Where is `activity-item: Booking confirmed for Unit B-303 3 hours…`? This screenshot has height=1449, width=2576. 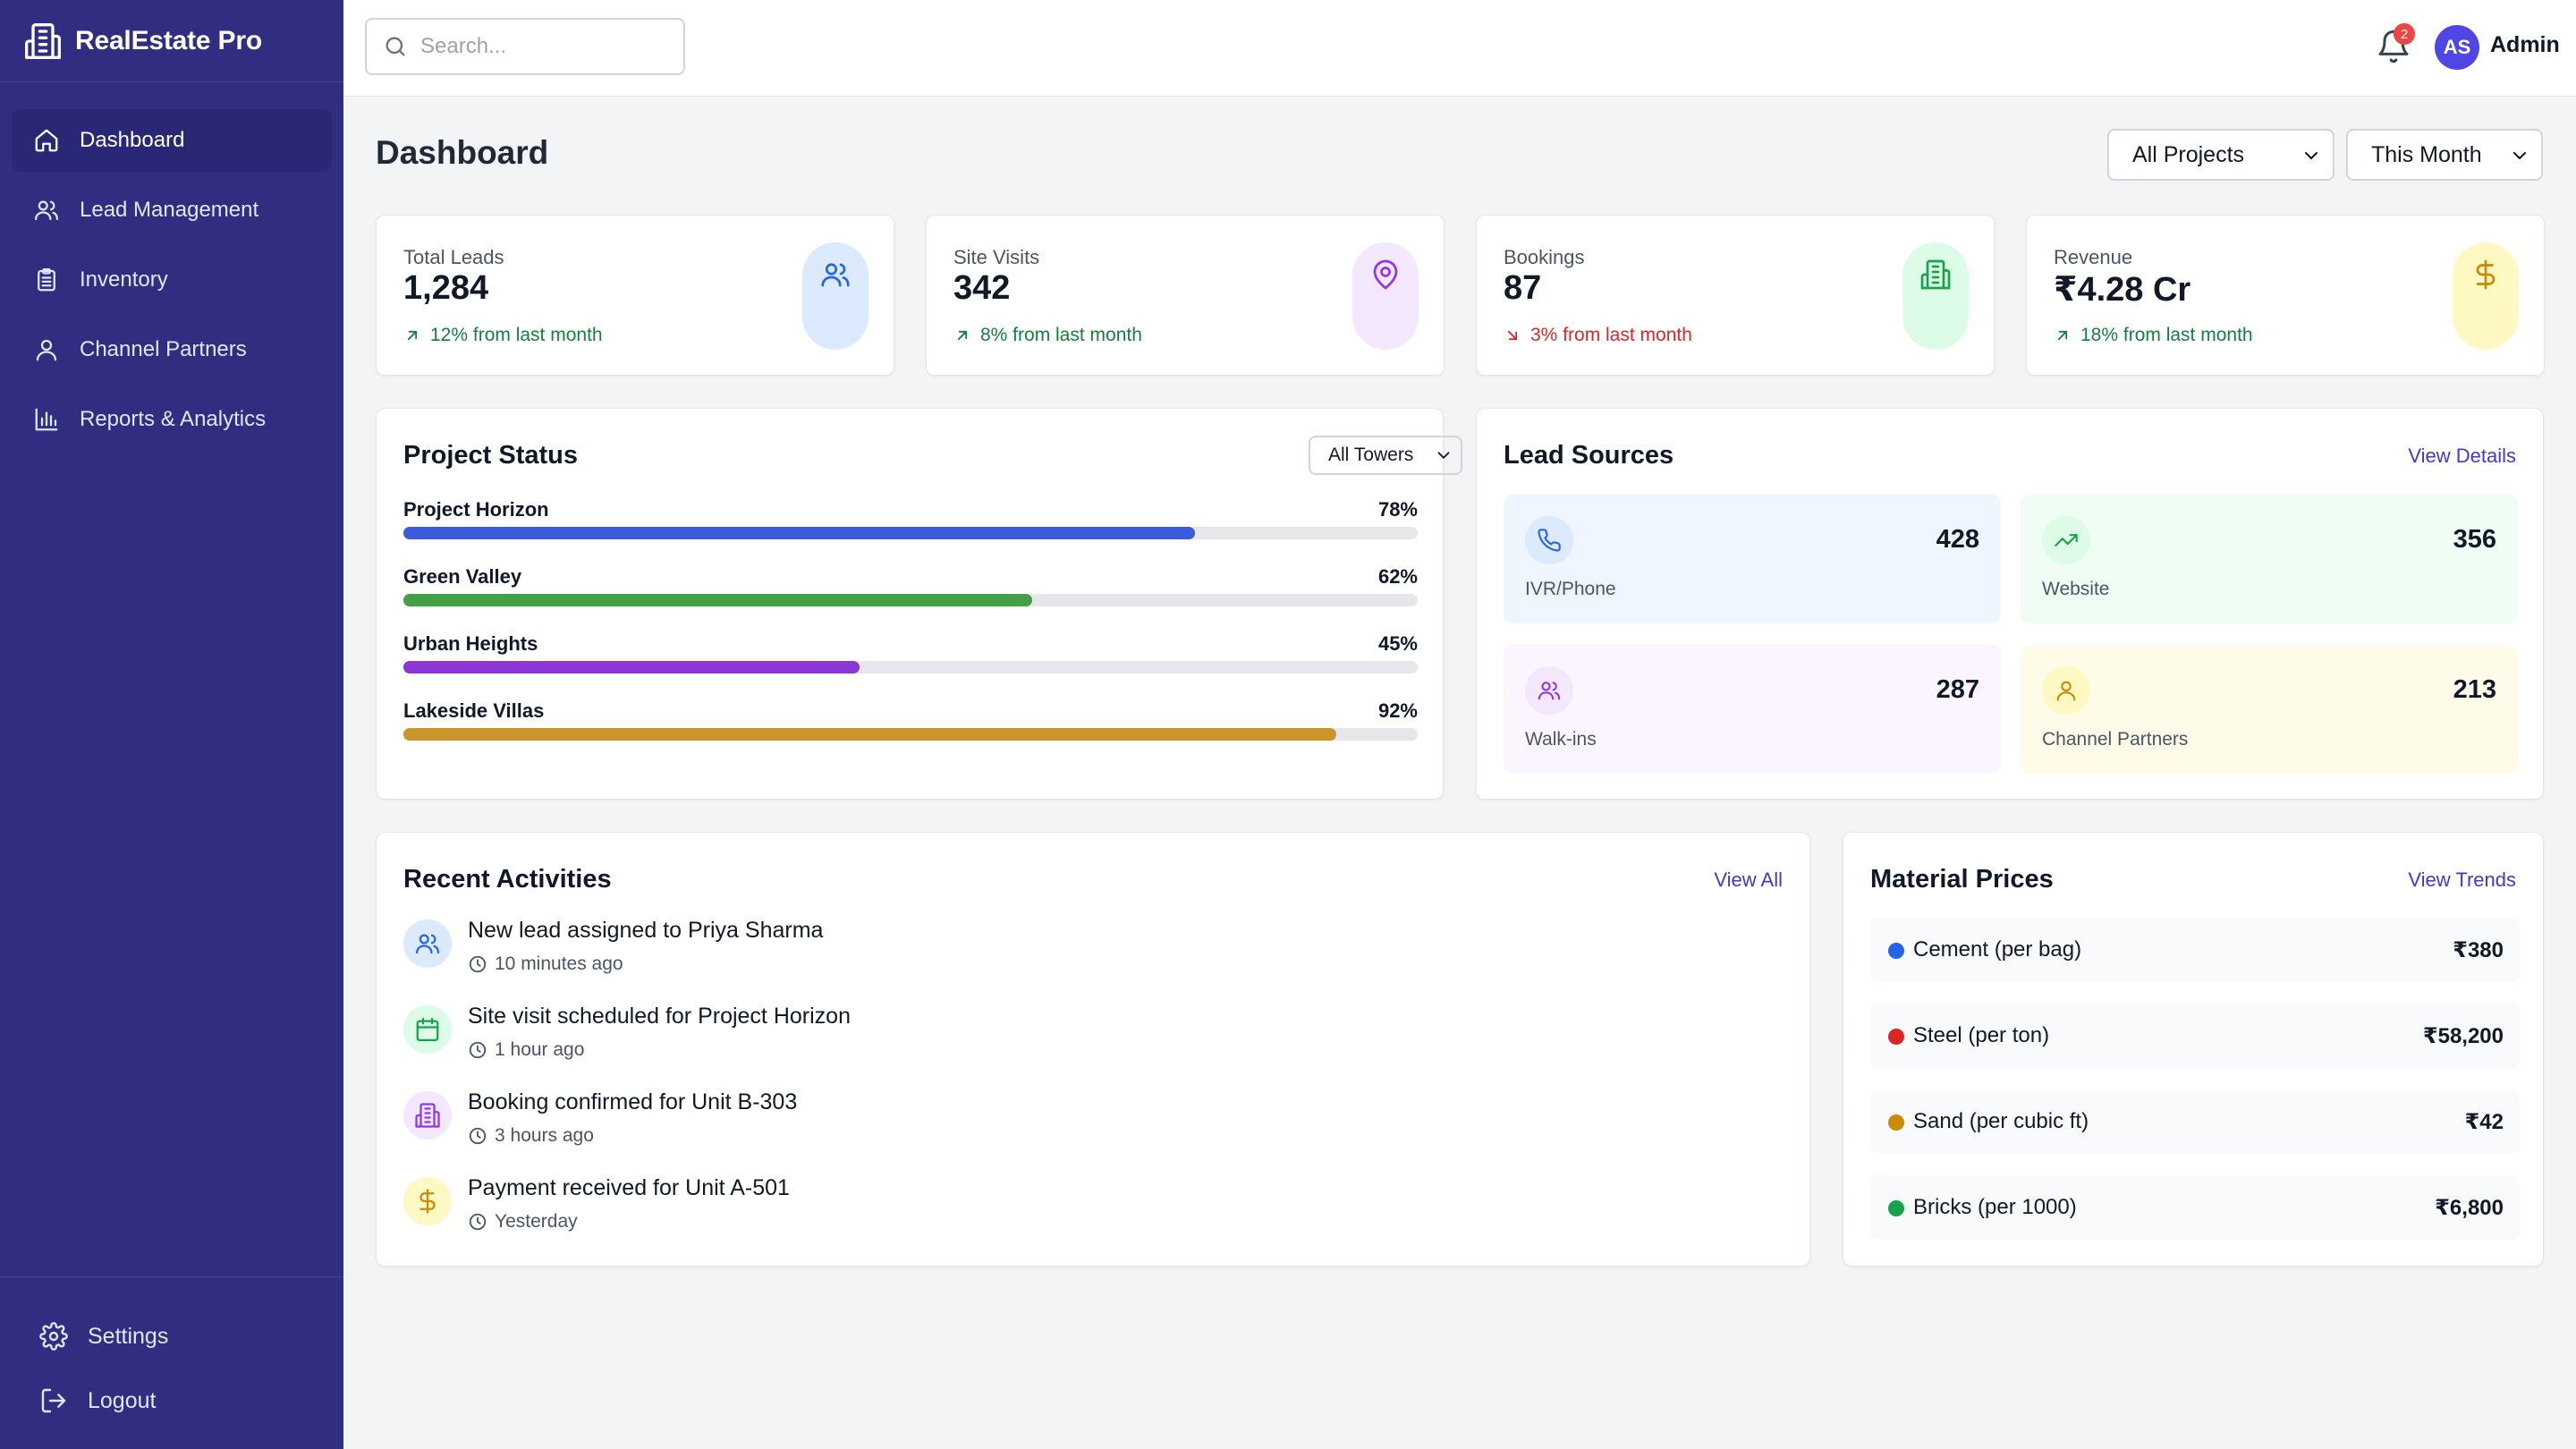 activity-item: Booking confirmed for Unit B-303 3 hours… is located at coordinates (1074, 1125).